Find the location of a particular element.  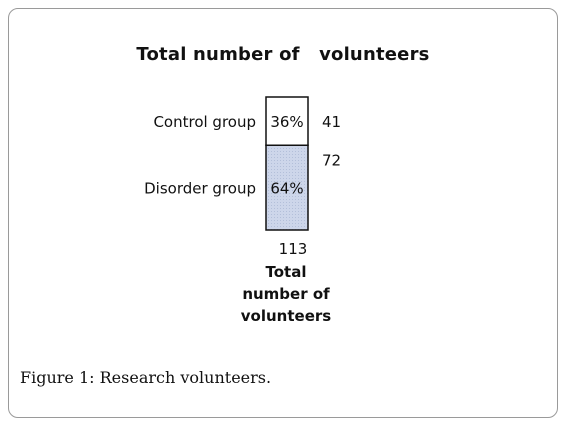

bar-segment-disorder-group is located at coordinates (287, 187).